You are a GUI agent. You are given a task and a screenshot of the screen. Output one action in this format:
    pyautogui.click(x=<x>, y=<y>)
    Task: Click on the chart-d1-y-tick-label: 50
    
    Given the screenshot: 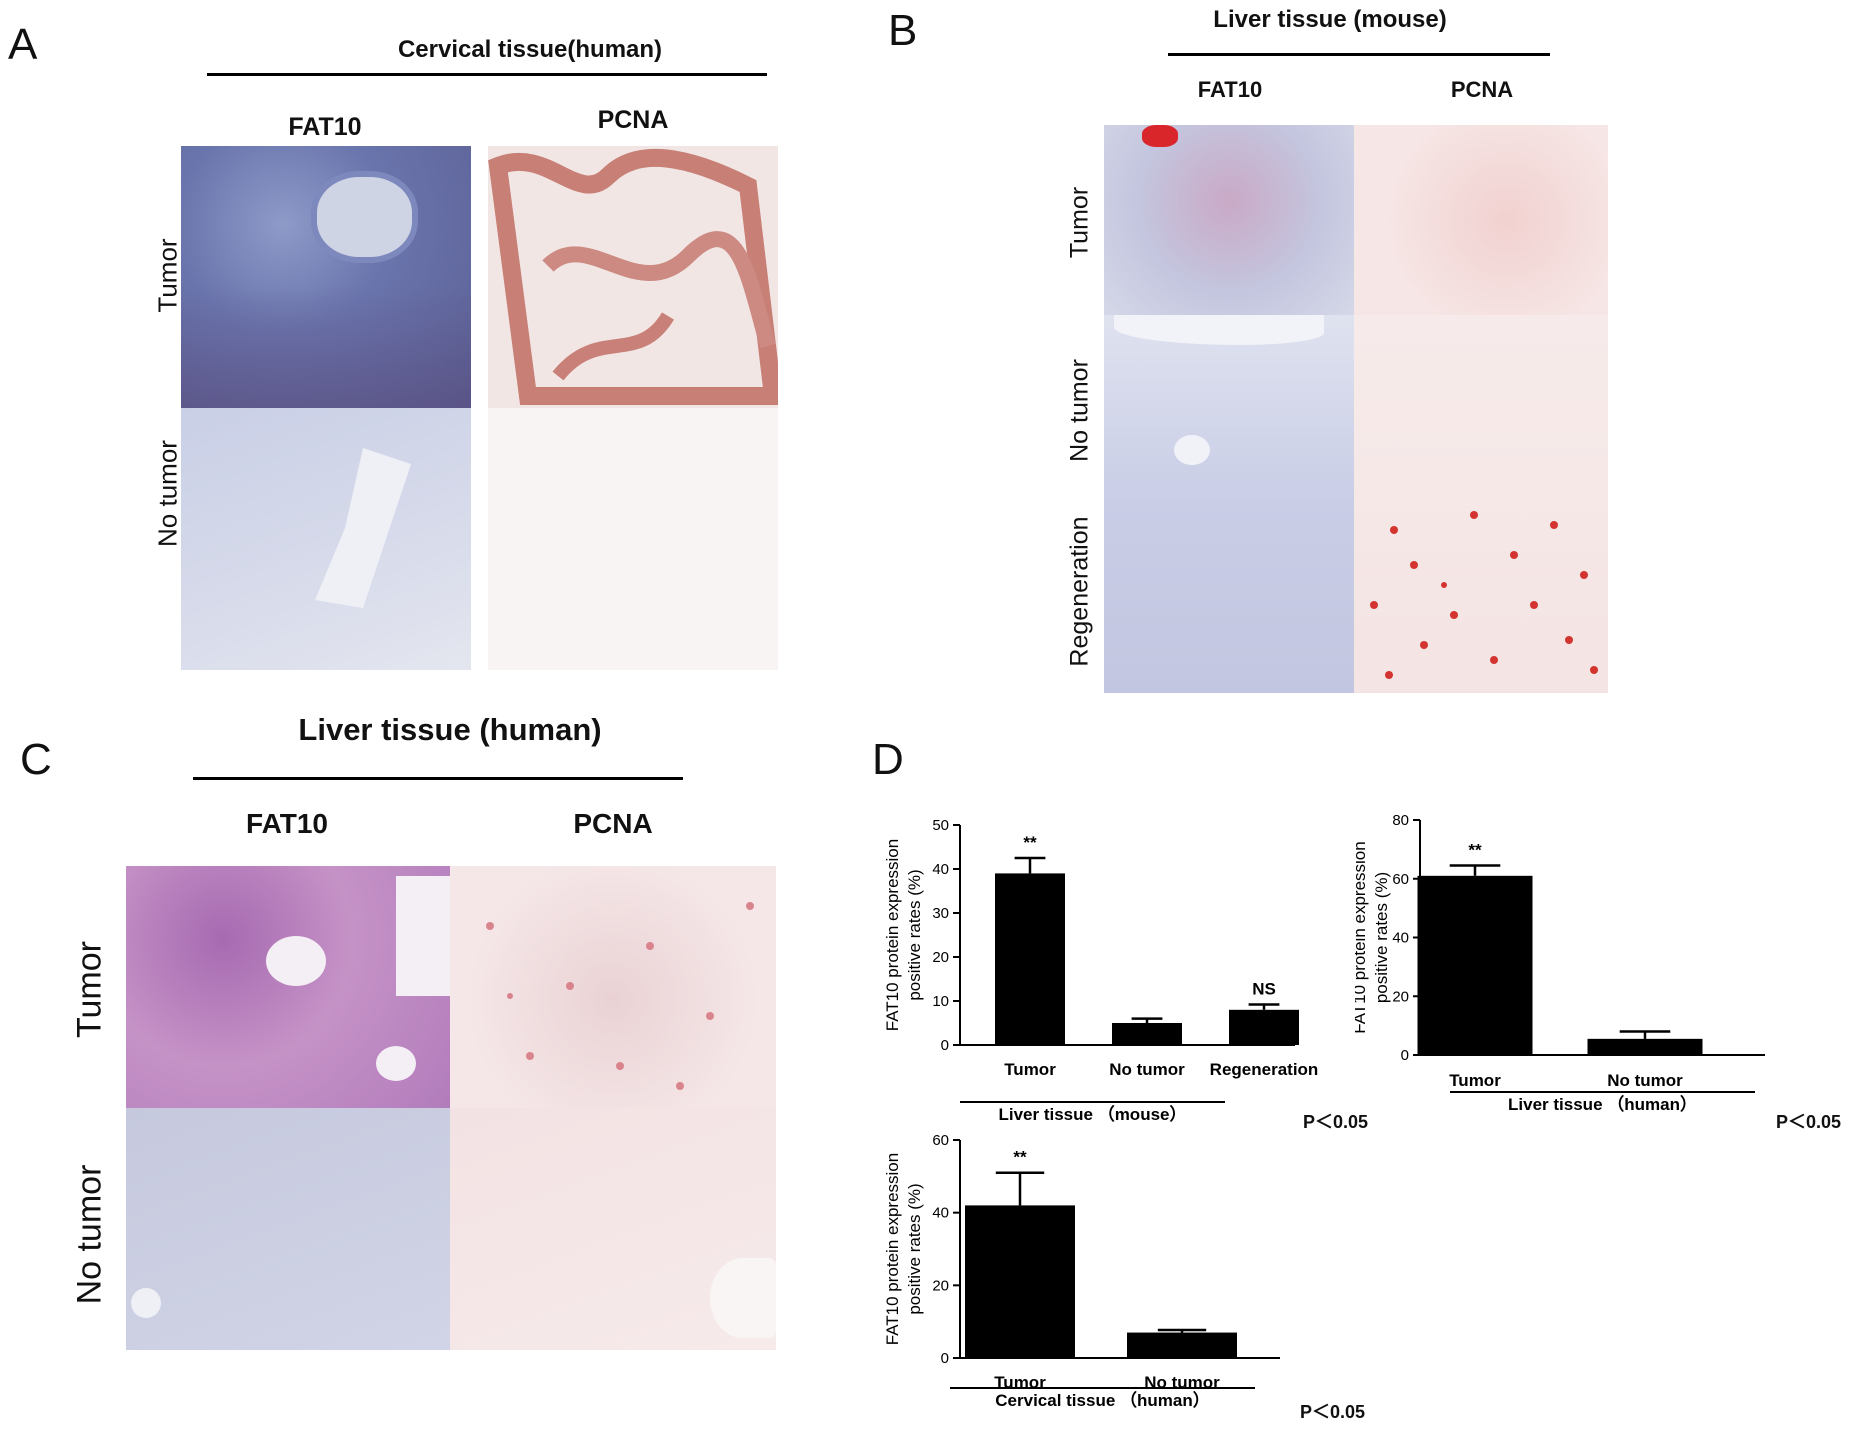 What is the action you would take?
    pyautogui.click(x=940, y=825)
    